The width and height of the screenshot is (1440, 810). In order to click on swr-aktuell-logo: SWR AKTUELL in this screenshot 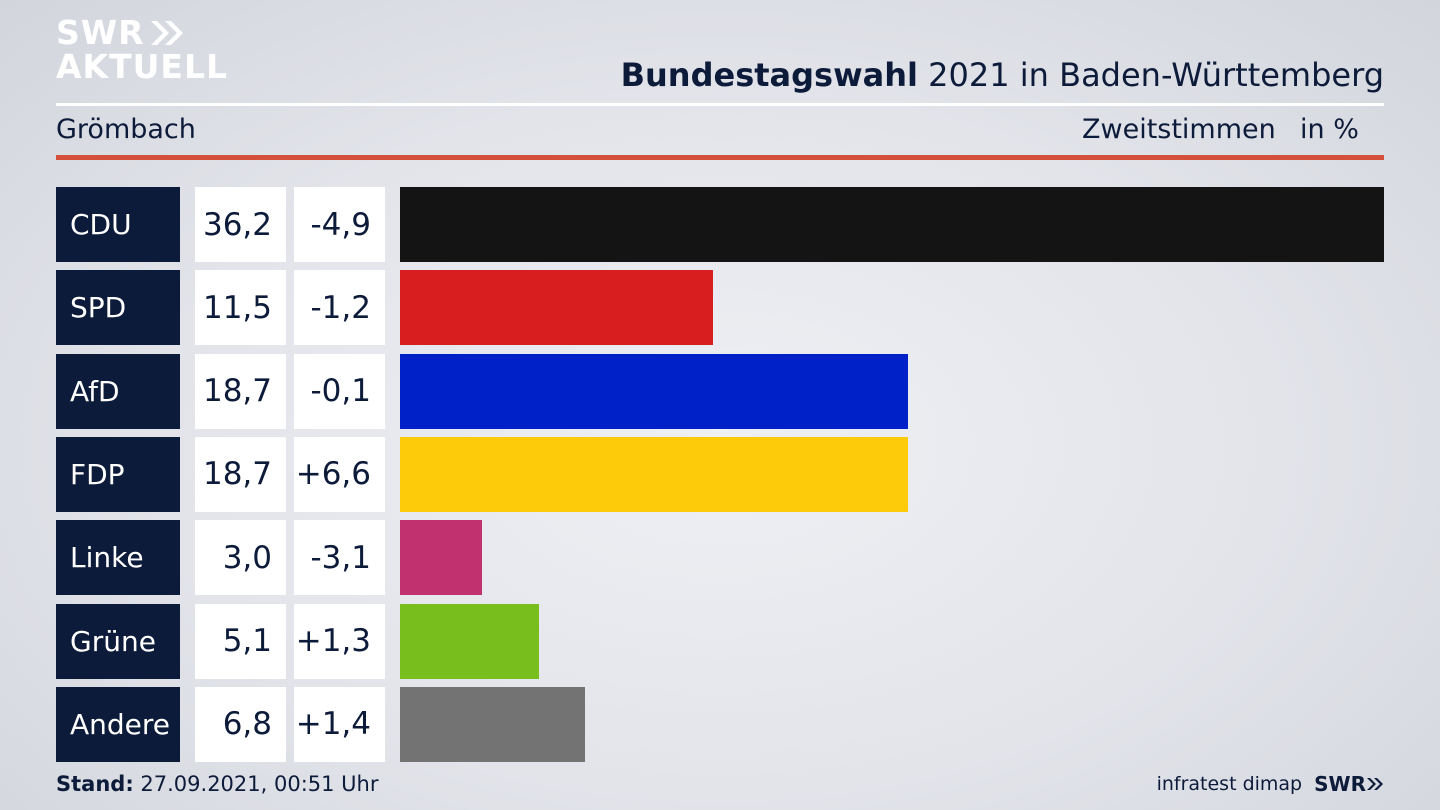, I will do `click(142, 50)`.